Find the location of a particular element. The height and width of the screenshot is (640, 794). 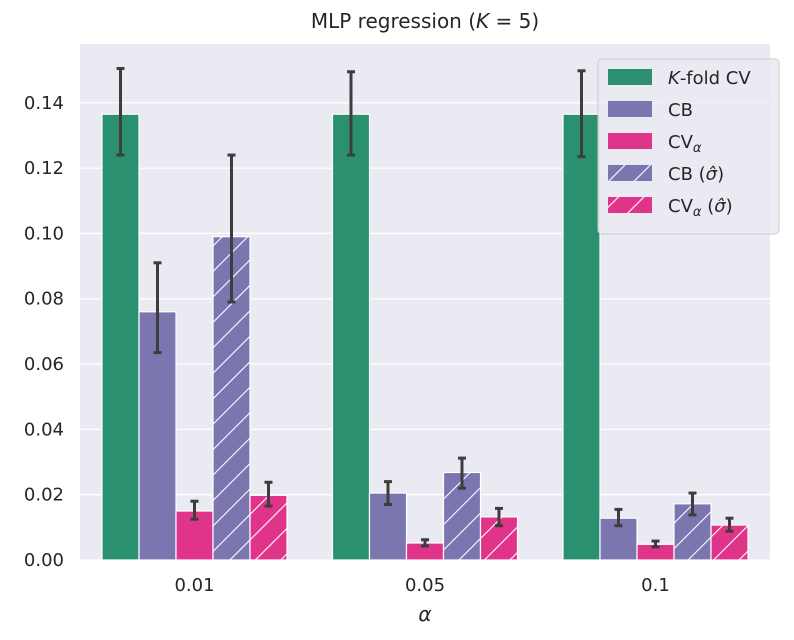

x-tick-label: 0.1 is located at coordinates (655, 585).